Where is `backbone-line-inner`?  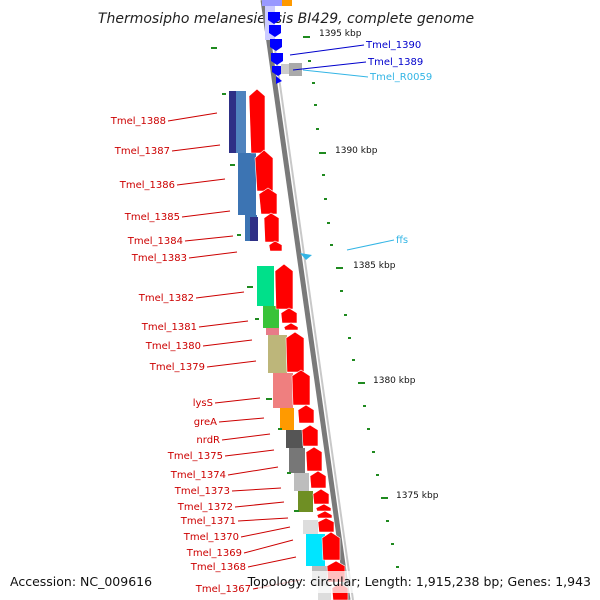 backbone-line-inner is located at coordinates (310, 300).